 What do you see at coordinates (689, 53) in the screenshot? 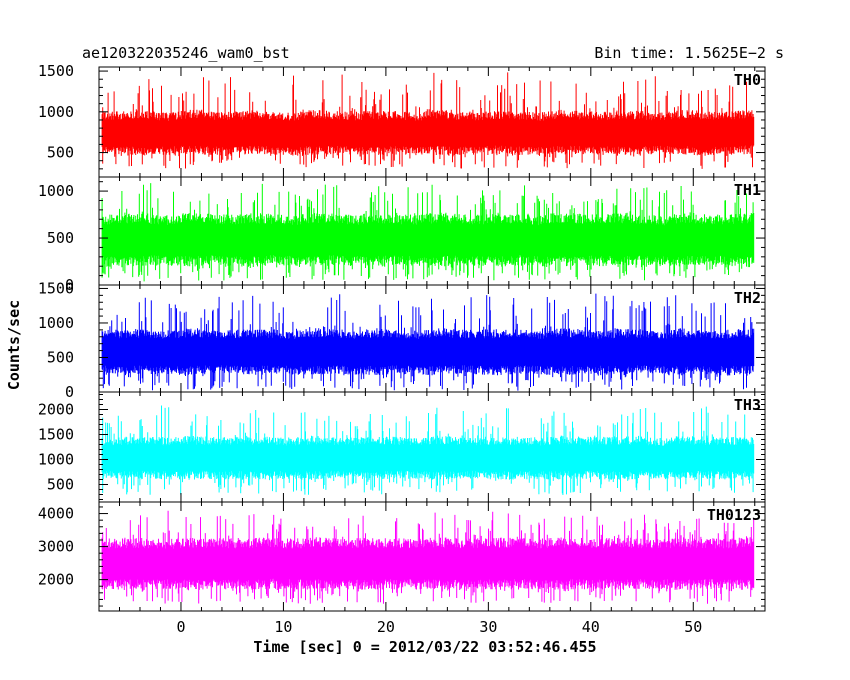
I see `bin-time-label: Bin time: 1.5625E−2 s` at bounding box center [689, 53].